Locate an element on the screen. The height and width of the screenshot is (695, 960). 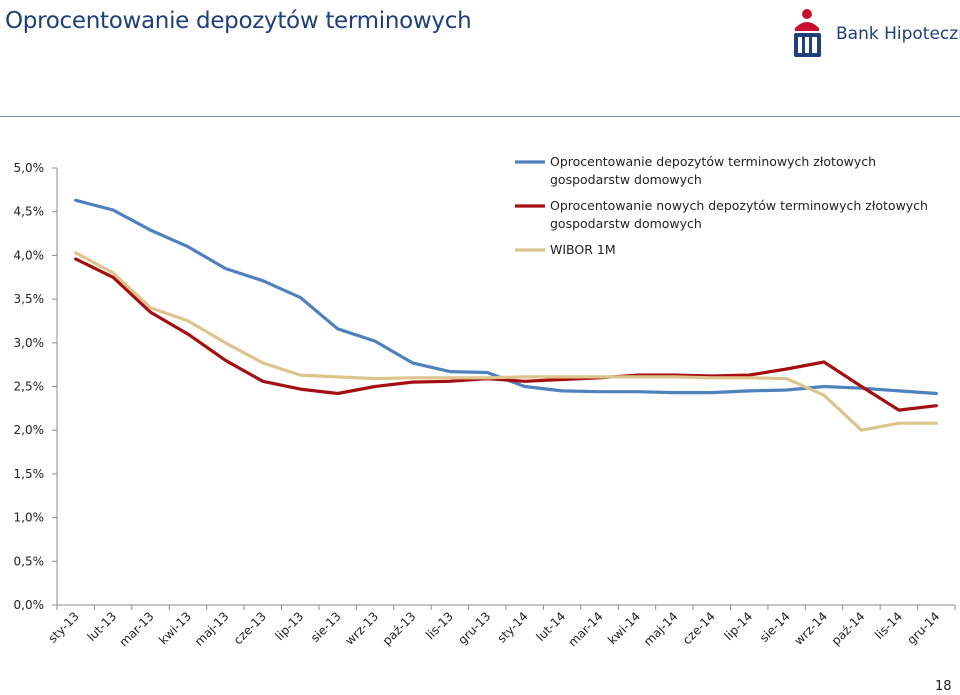
logo-crown is located at coordinates (807, 26).